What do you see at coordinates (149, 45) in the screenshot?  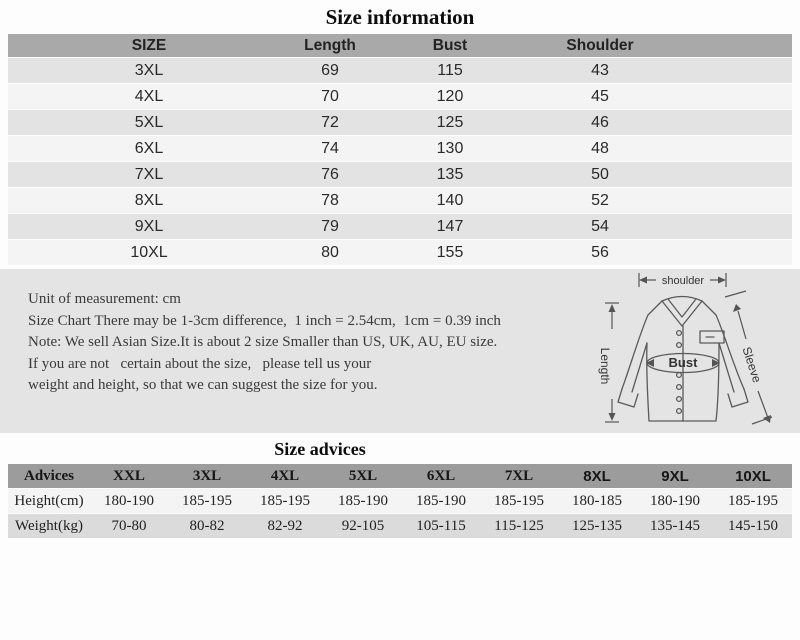 I see `col-header-size: SIZE` at bounding box center [149, 45].